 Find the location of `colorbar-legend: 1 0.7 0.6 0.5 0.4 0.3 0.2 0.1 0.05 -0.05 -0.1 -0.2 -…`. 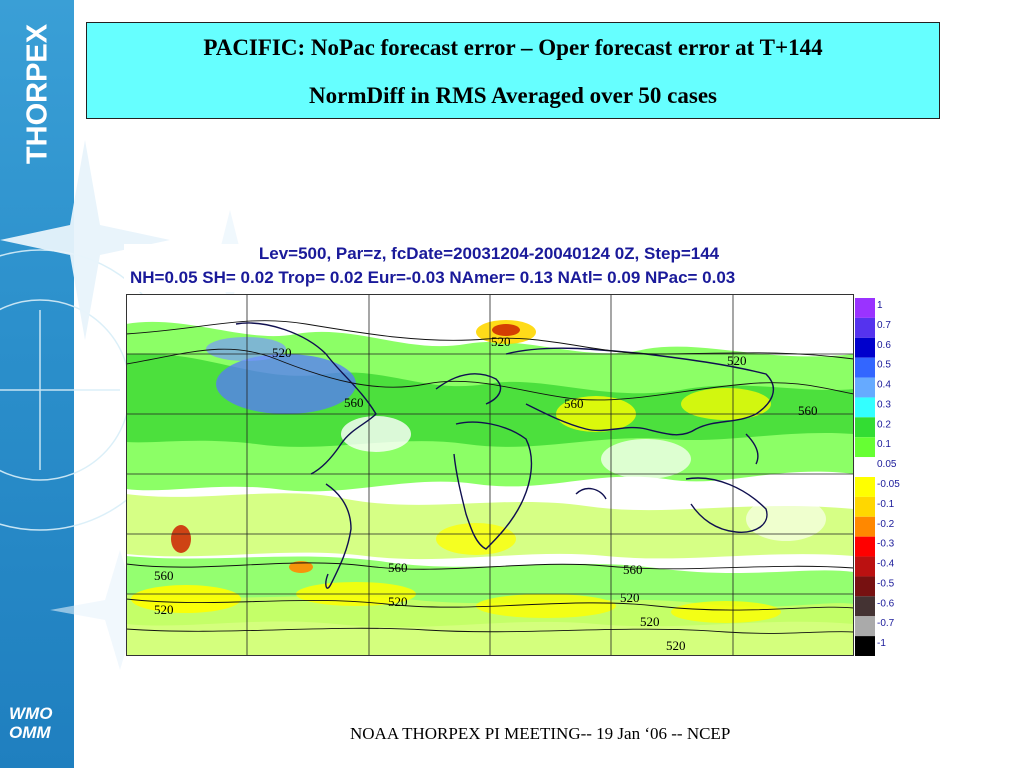

colorbar-legend: 1 0.7 0.6 0.5 0.4 0.3 0.2 0.1 0.05 -0.05 -0.1 -0.2 -… is located at coordinates (877, 477).